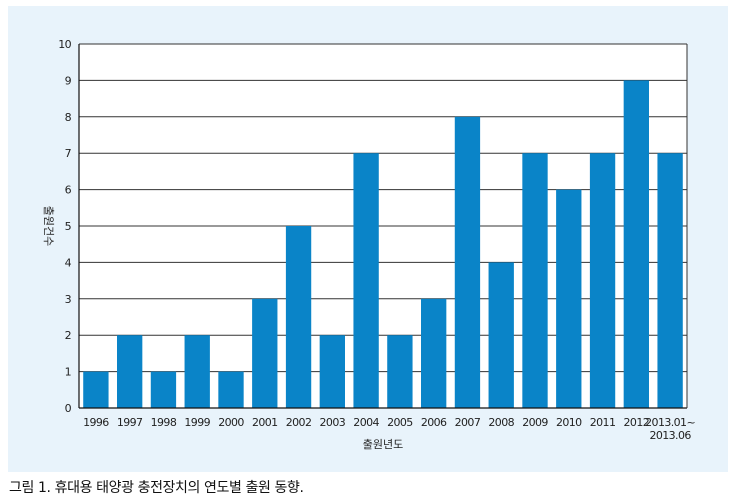  What do you see at coordinates (68, 190) in the screenshot?
I see `y-tick-label: 6` at bounding box center [68, 190].